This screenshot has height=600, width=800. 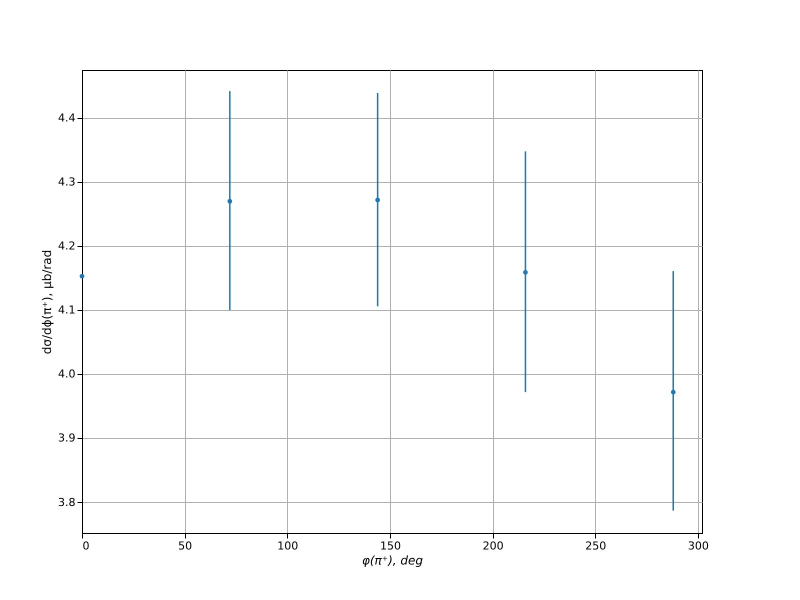 What do you see at coordinates (185, 546) in the screenshot?
I see `x-tick-label: 50` at bounding box center [185, 546].